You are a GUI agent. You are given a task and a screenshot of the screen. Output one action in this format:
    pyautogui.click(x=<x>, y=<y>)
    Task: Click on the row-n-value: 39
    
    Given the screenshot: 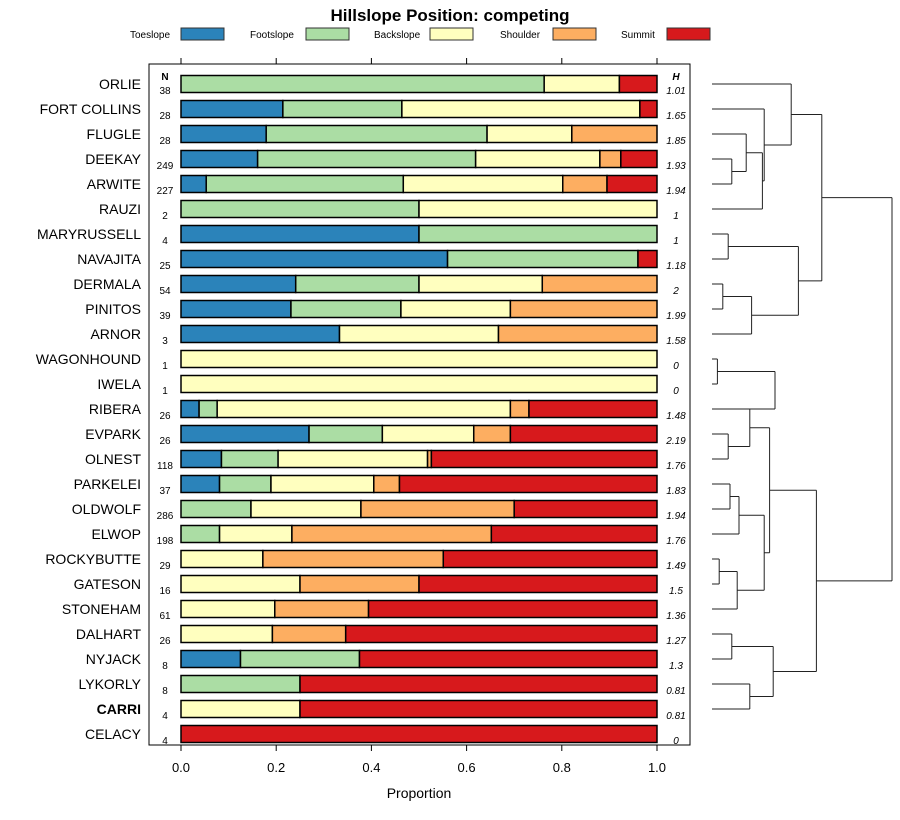 What is the action you would take?
    pyautogui.click(x=165, y=316)
    